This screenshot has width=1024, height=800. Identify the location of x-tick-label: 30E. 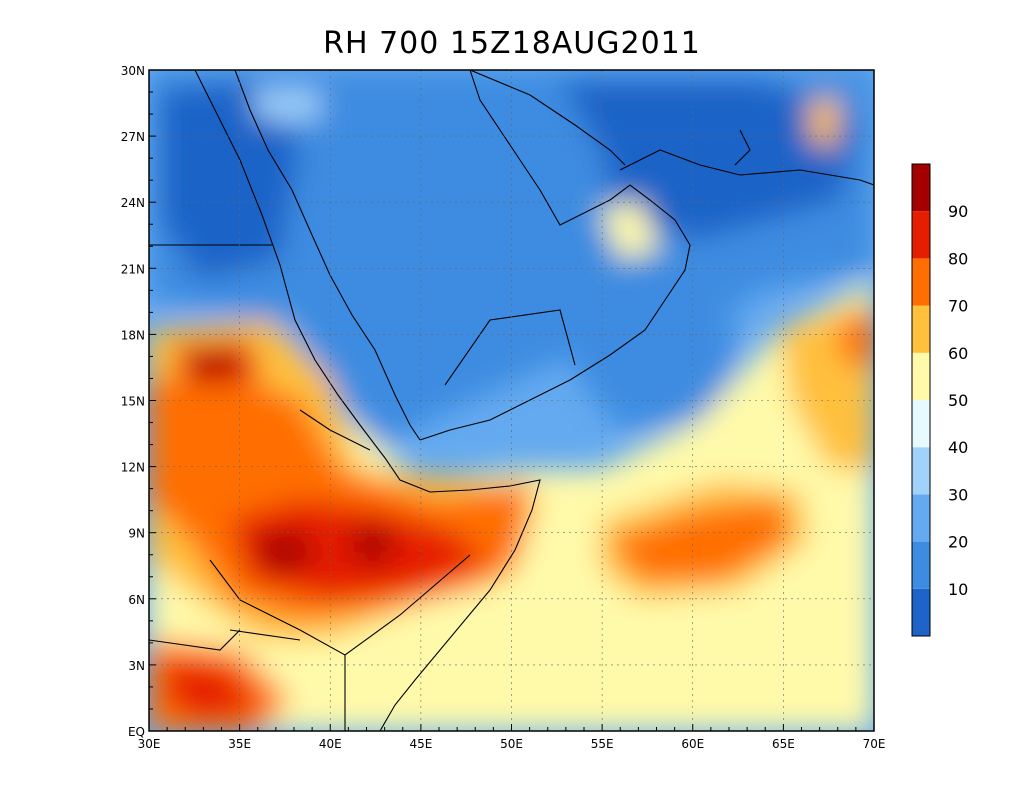
(149, 744).